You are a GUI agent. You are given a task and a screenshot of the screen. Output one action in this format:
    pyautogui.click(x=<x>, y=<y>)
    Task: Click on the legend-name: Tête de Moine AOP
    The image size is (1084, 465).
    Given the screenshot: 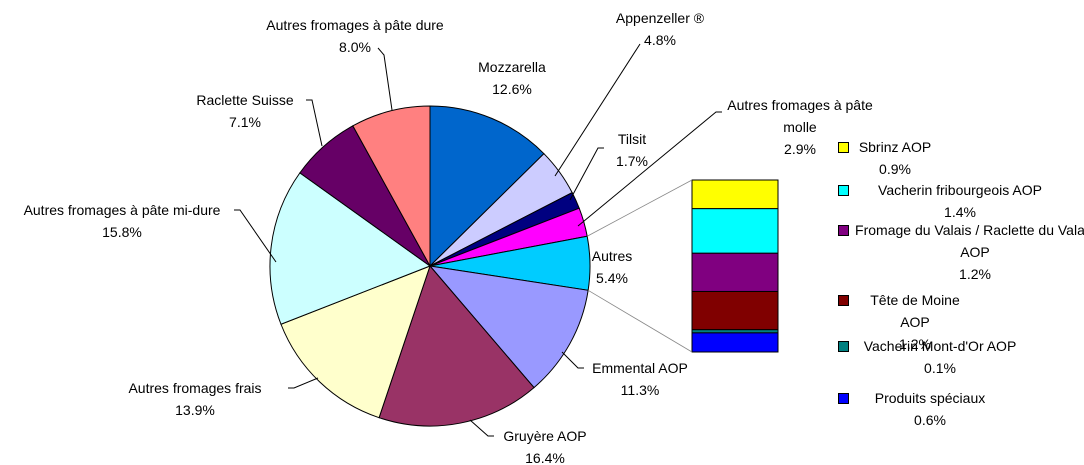 What is the action you would take?
    pyautogui.click(x=915, y=311)
    